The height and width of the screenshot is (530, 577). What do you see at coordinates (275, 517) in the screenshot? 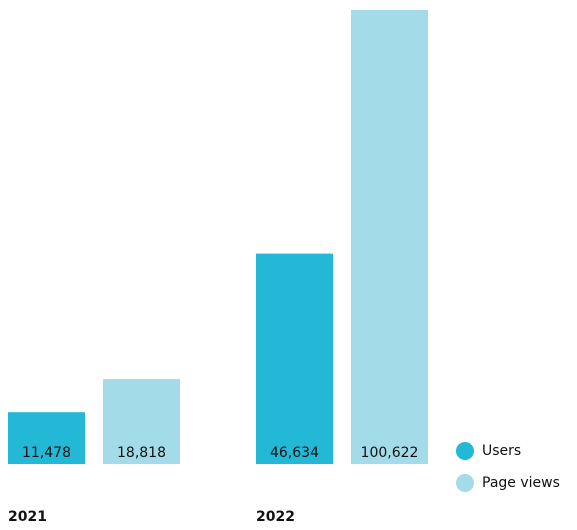
I see `category-label: 2022` at bounding box center [275, 517].